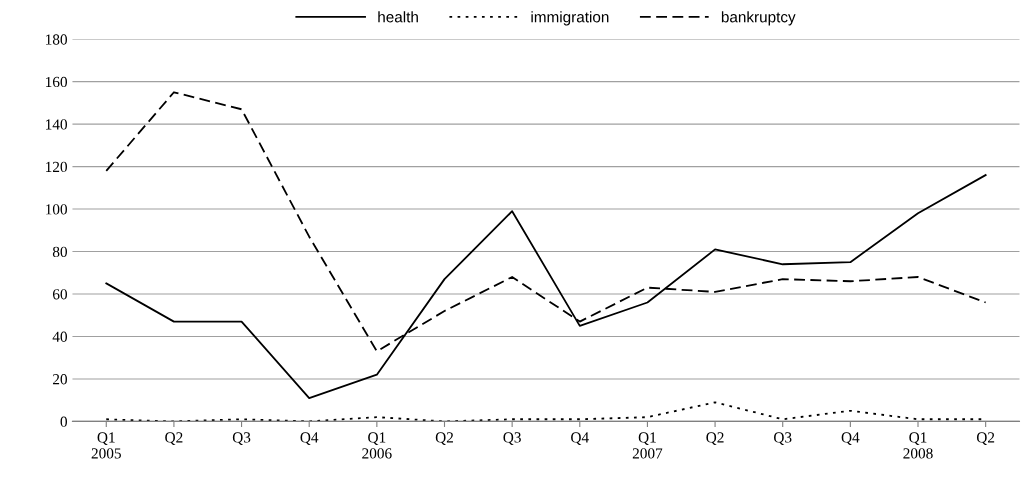 The height and width of the screenshot is (490, 1035). What do you see at coordinates (57, 82) in the screenshot?
I see `y-tick-label: 160` at bounding box center [57, 82].